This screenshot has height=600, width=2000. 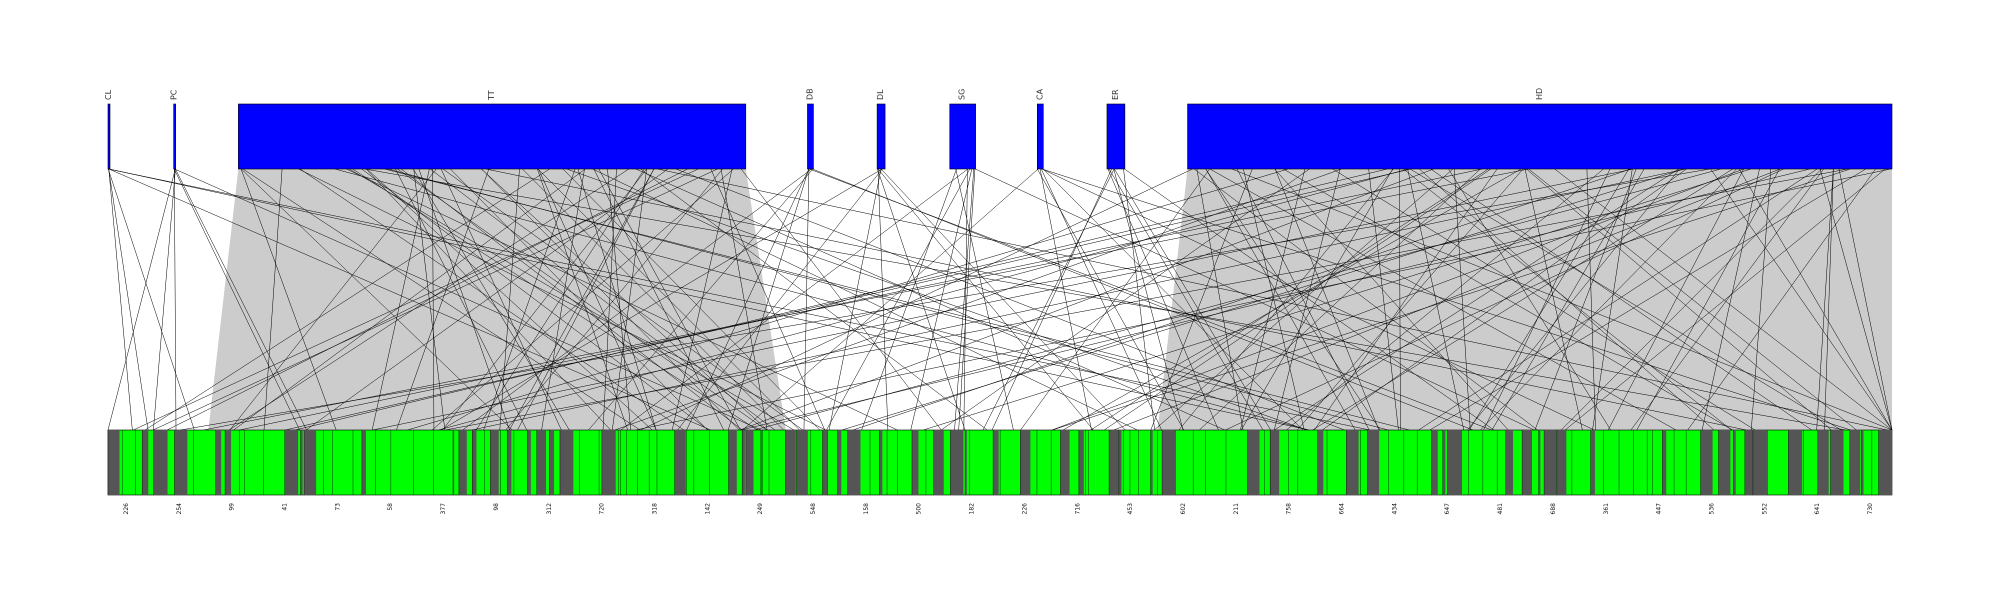 What do you see at coordinates (1342, 509) in the screenshot?
I see `bottom-tick-label: 664` at bounding box center [1342, 509].